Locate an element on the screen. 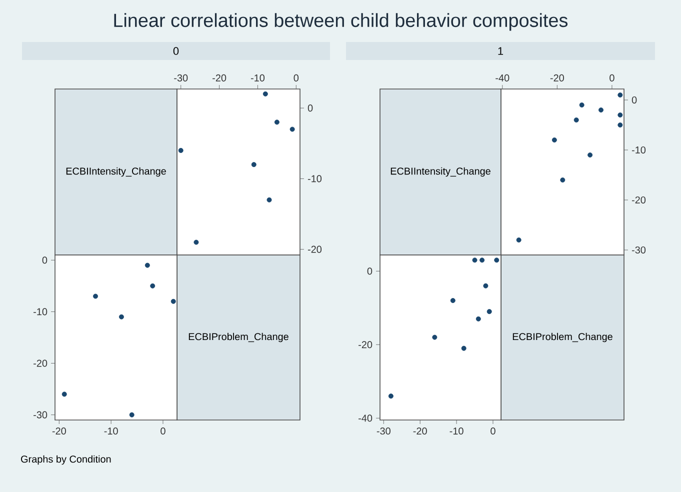 The height and width of the screenshot is (492, 681). y-tick-label: -40 is located at coordinates (365, 418).